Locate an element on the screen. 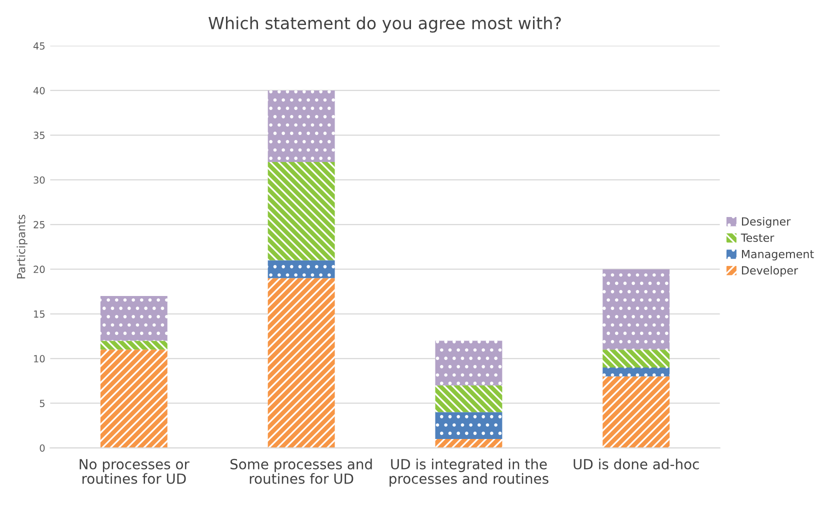 This screenshot has width=837, height=509. y-axis-title: Participants is located at coordinates (22, 246).